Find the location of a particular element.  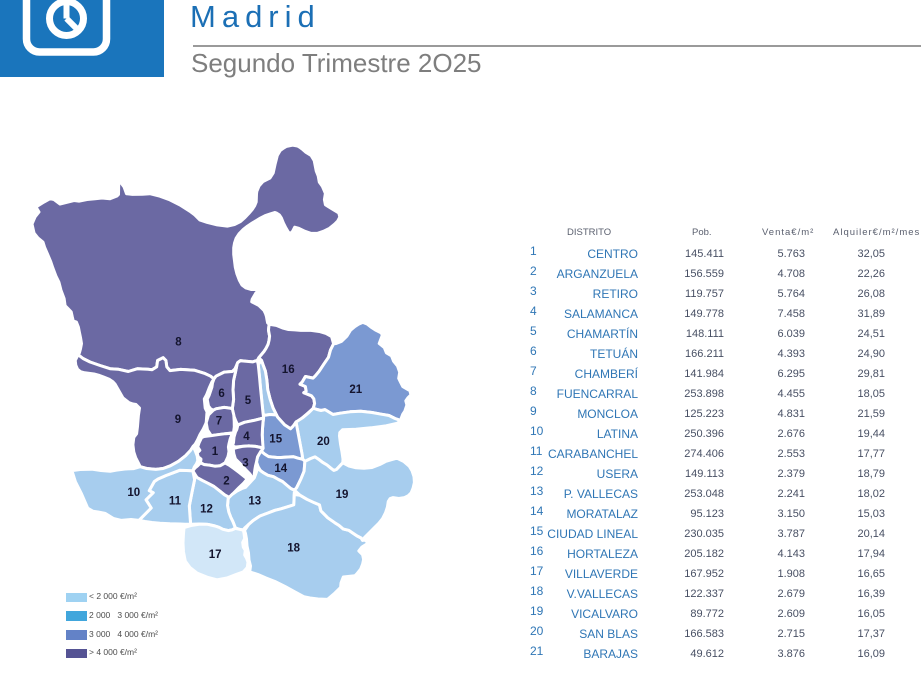

svg-text: 11 is located at coordinates (175, 502).